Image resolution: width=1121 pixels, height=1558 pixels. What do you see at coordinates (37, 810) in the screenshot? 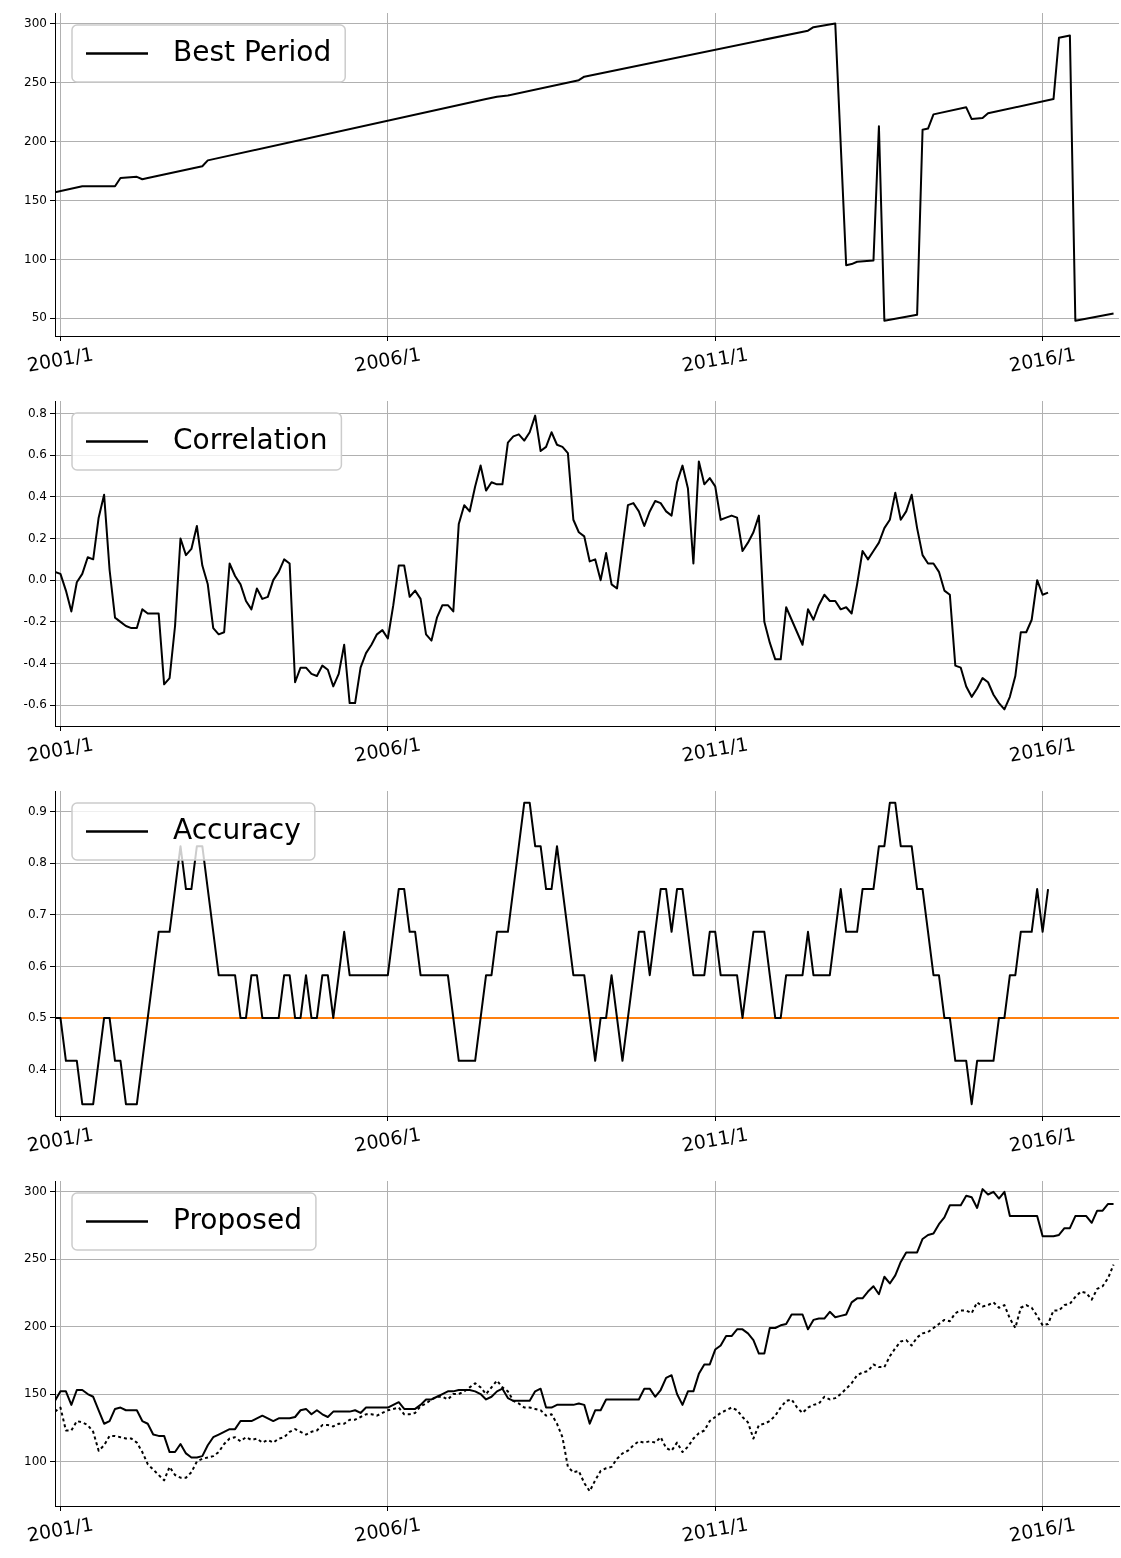
I see `y-tick-label: 0.9` at bounding box center [37, 810].